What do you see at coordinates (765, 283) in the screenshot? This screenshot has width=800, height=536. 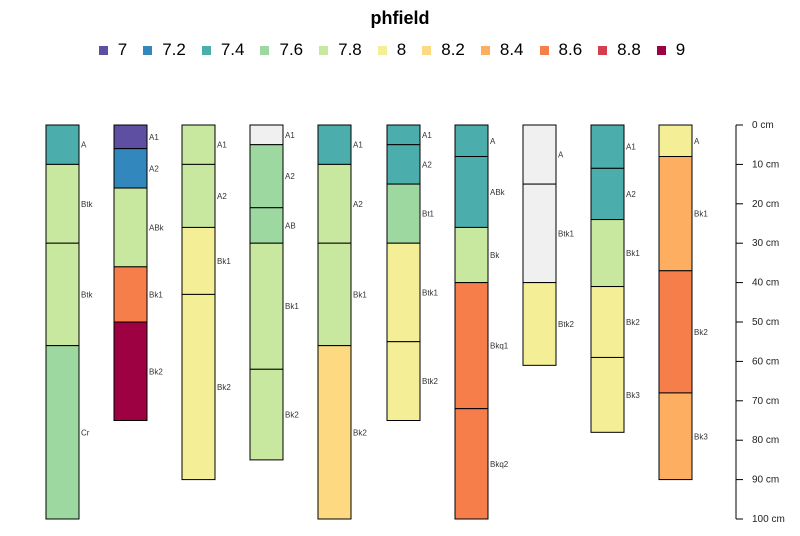 I see `tick-label: 40 cm` at bounding box center [765, 283].